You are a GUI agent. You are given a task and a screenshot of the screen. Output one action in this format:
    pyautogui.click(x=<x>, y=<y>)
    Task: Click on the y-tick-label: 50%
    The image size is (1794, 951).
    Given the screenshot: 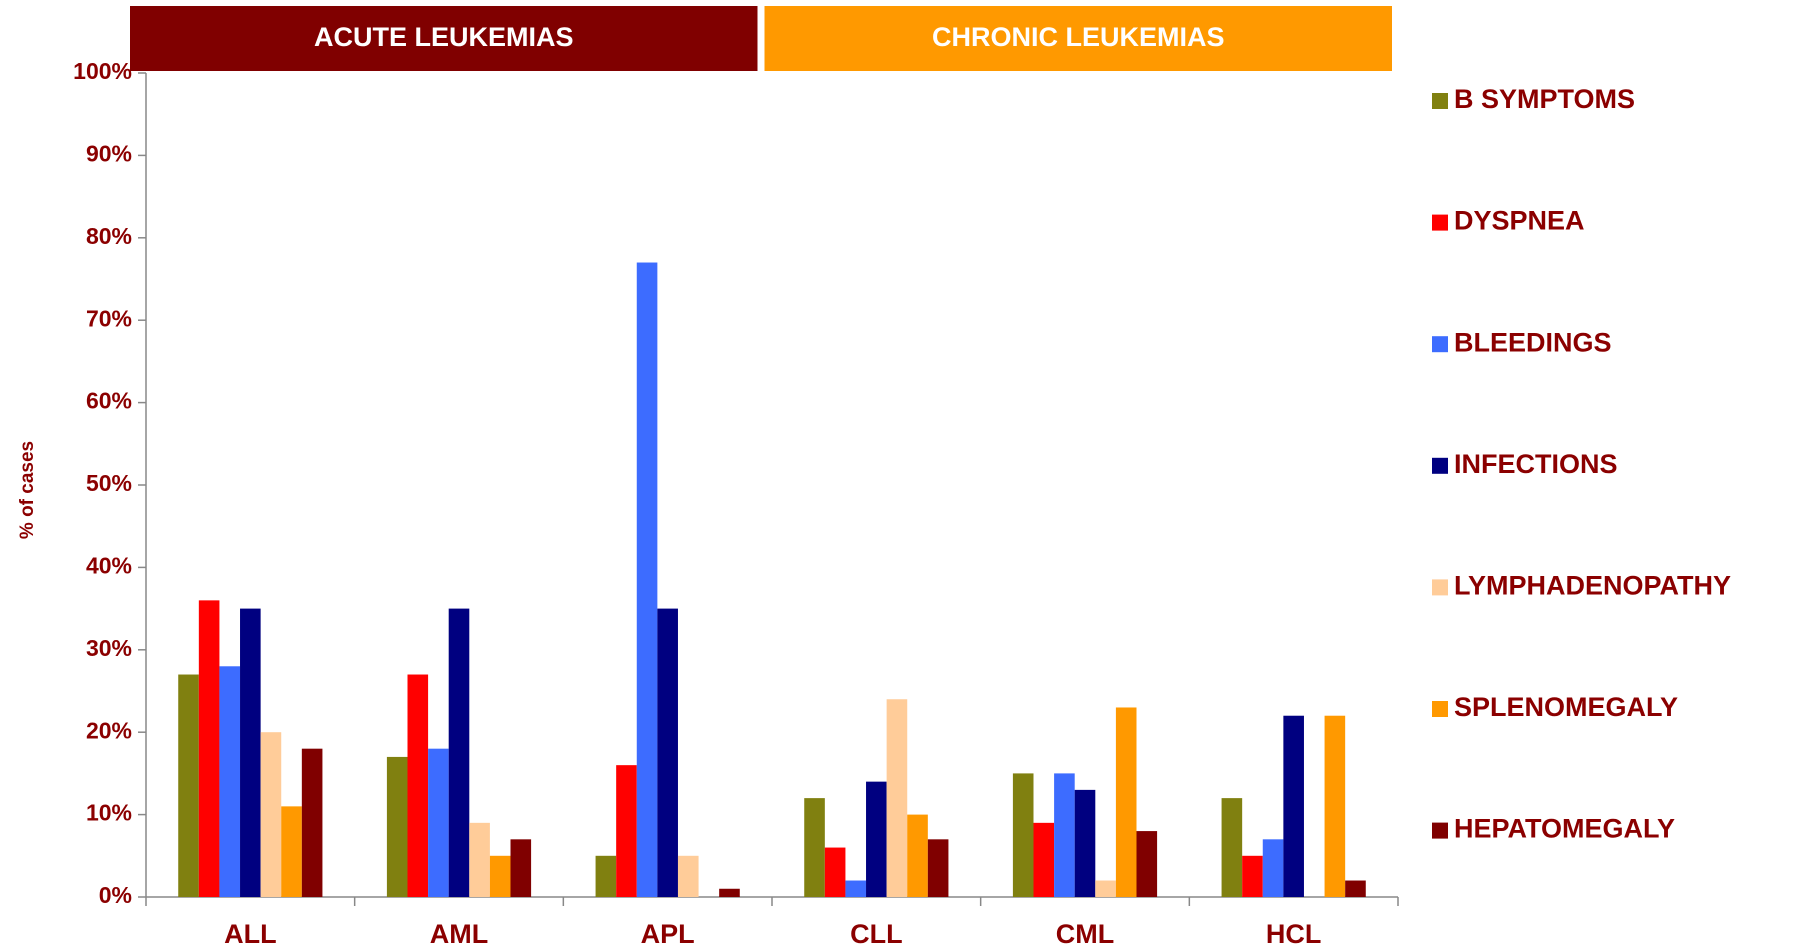 What is the action you would take?
    pyautogui.click(x=109, y=483)
    